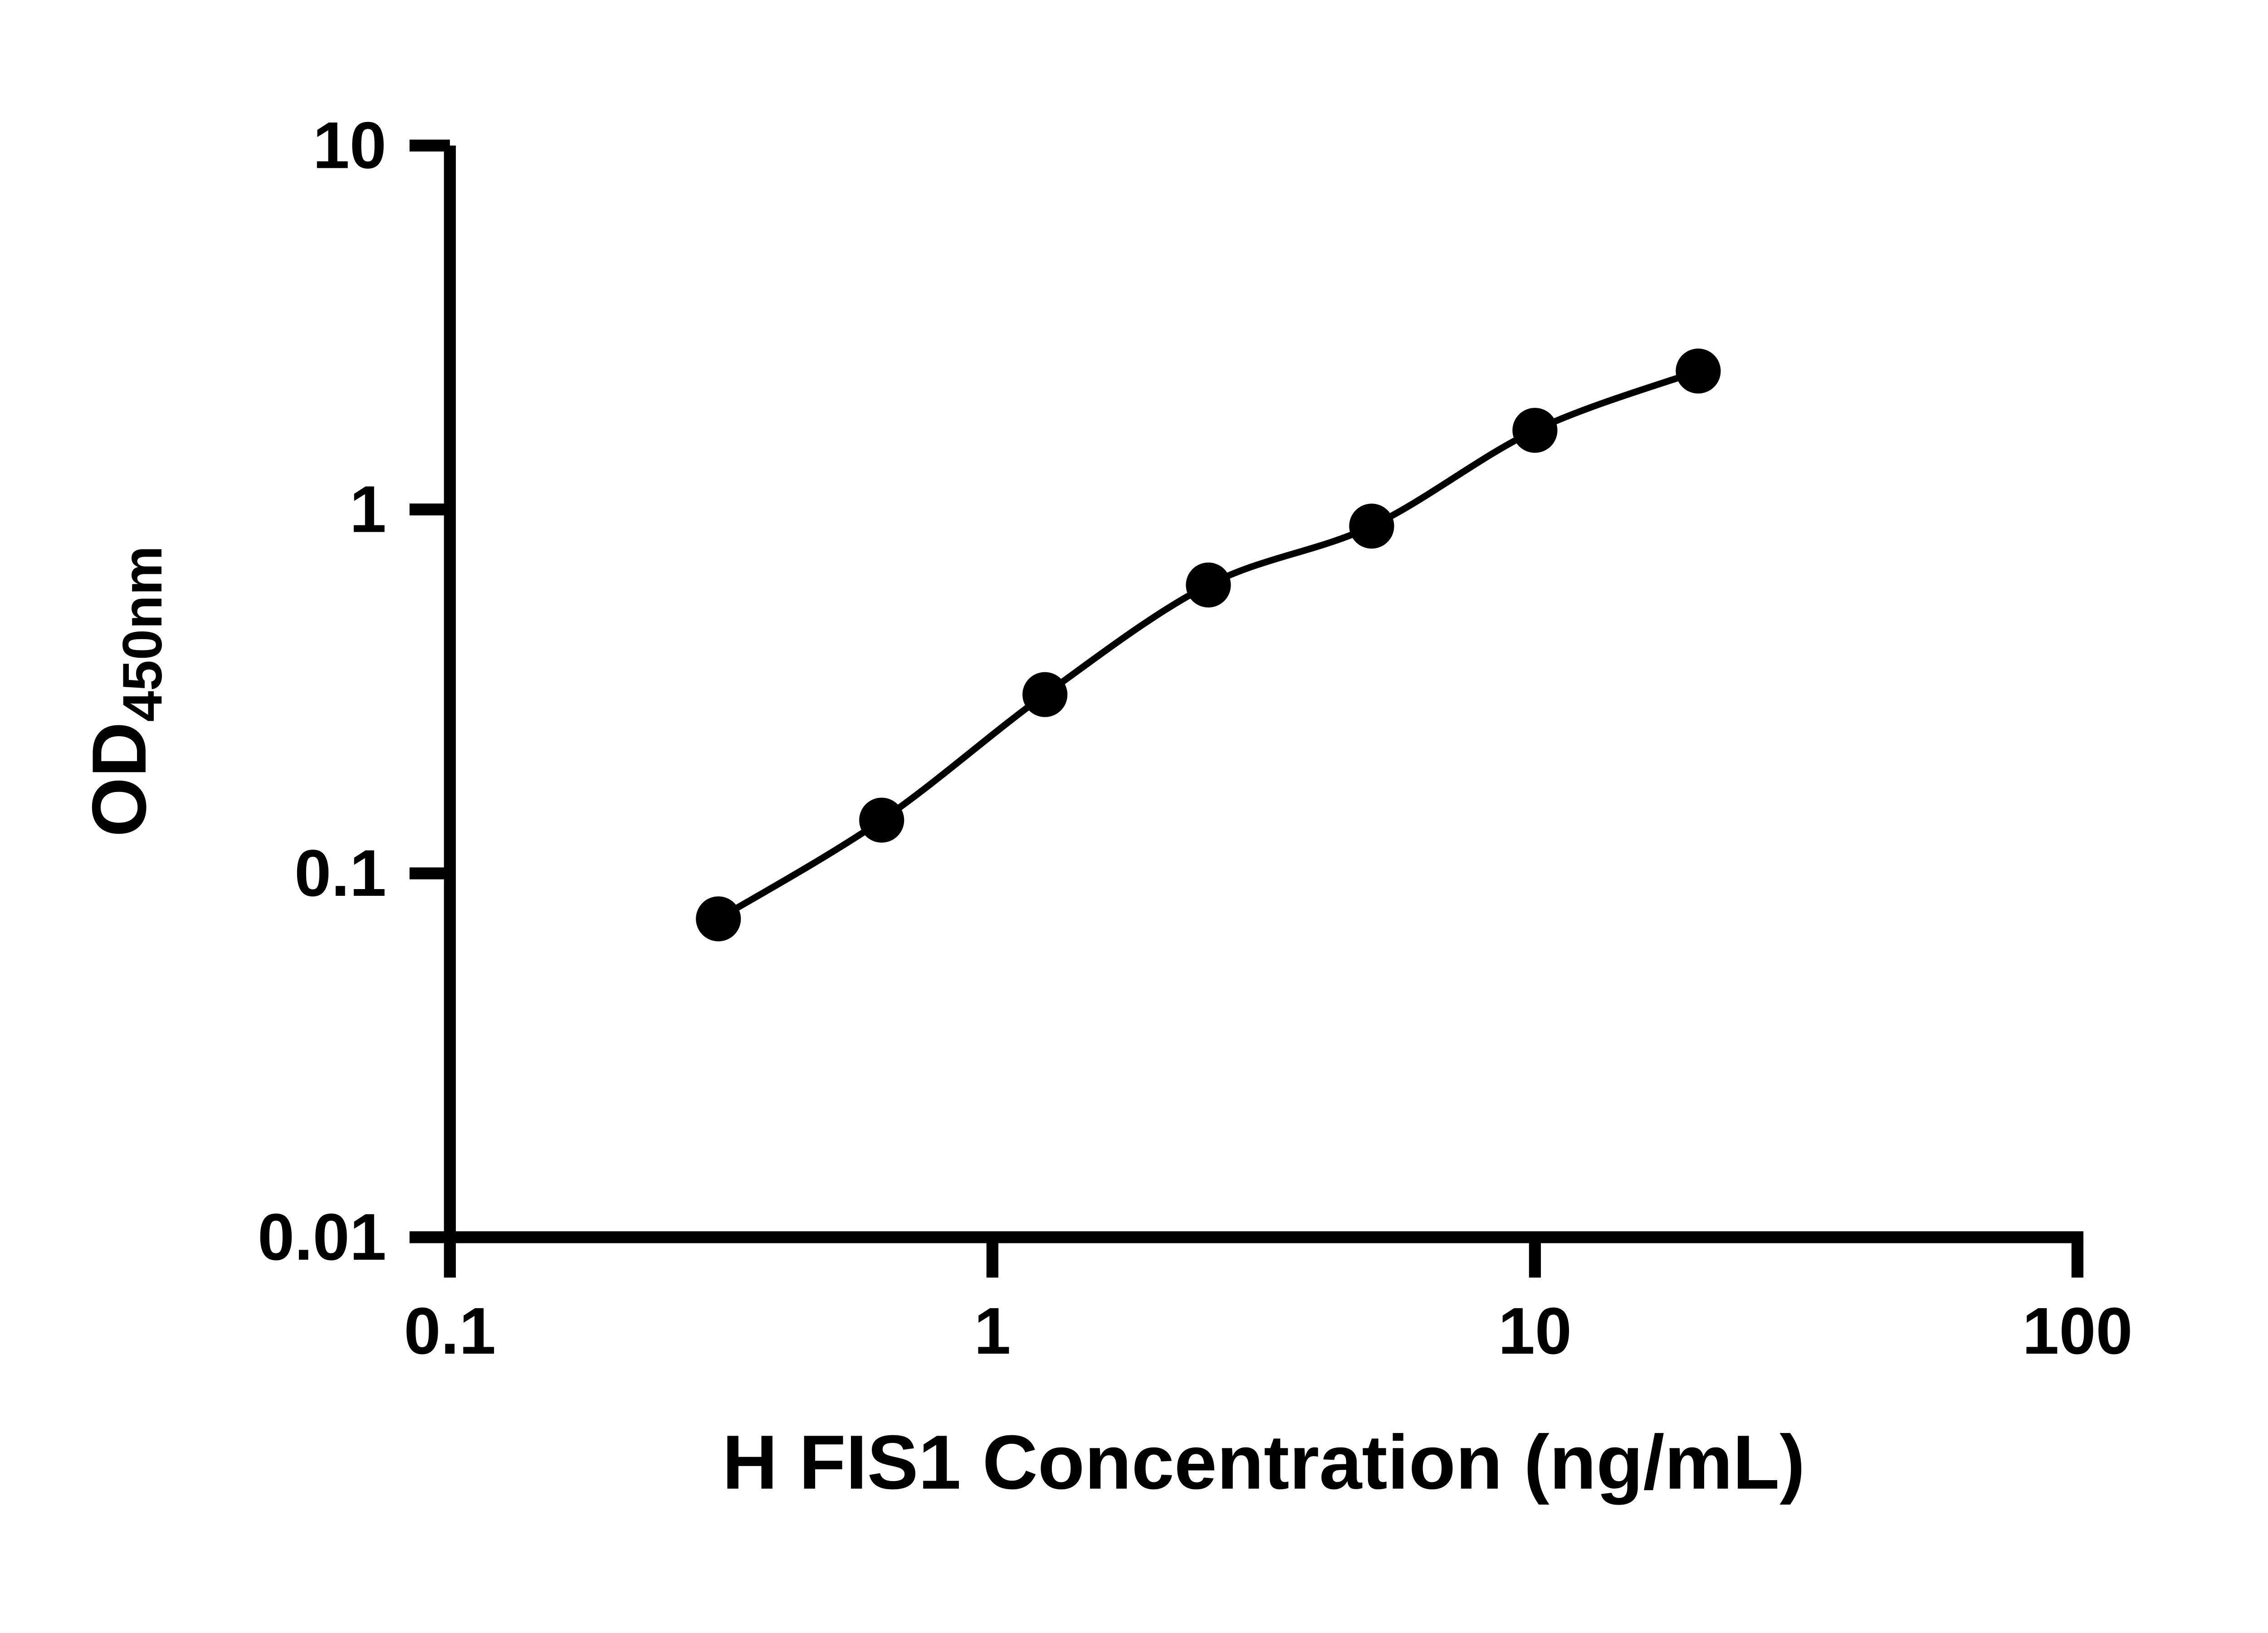  I want to click on y-tick-label: 10, so click(350, 145).